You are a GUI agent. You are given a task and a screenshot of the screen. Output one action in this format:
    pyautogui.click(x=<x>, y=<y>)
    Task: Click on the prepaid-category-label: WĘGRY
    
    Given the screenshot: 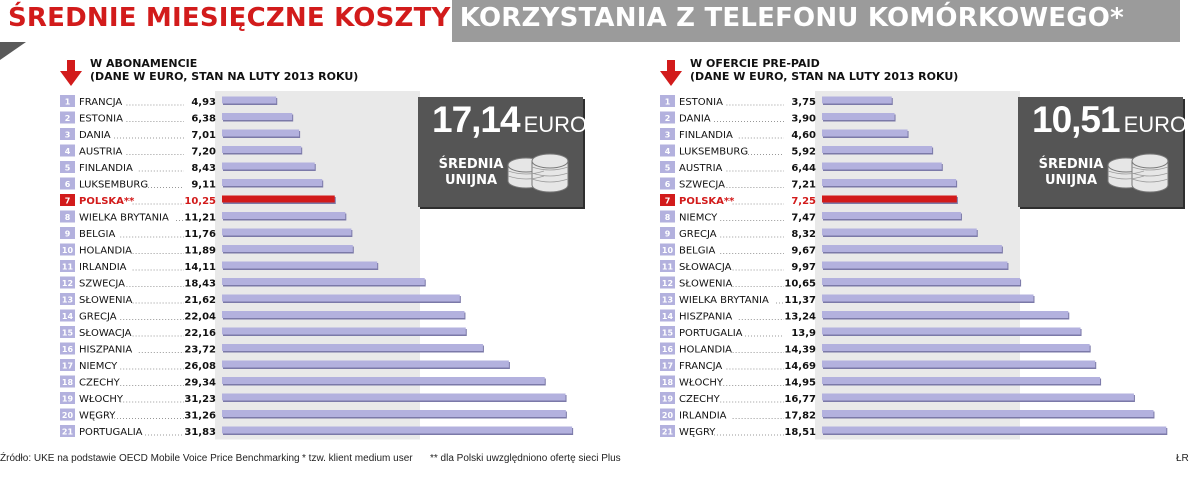 What is the action you would take?
    pyautogui.click(x=697, y=432)
    